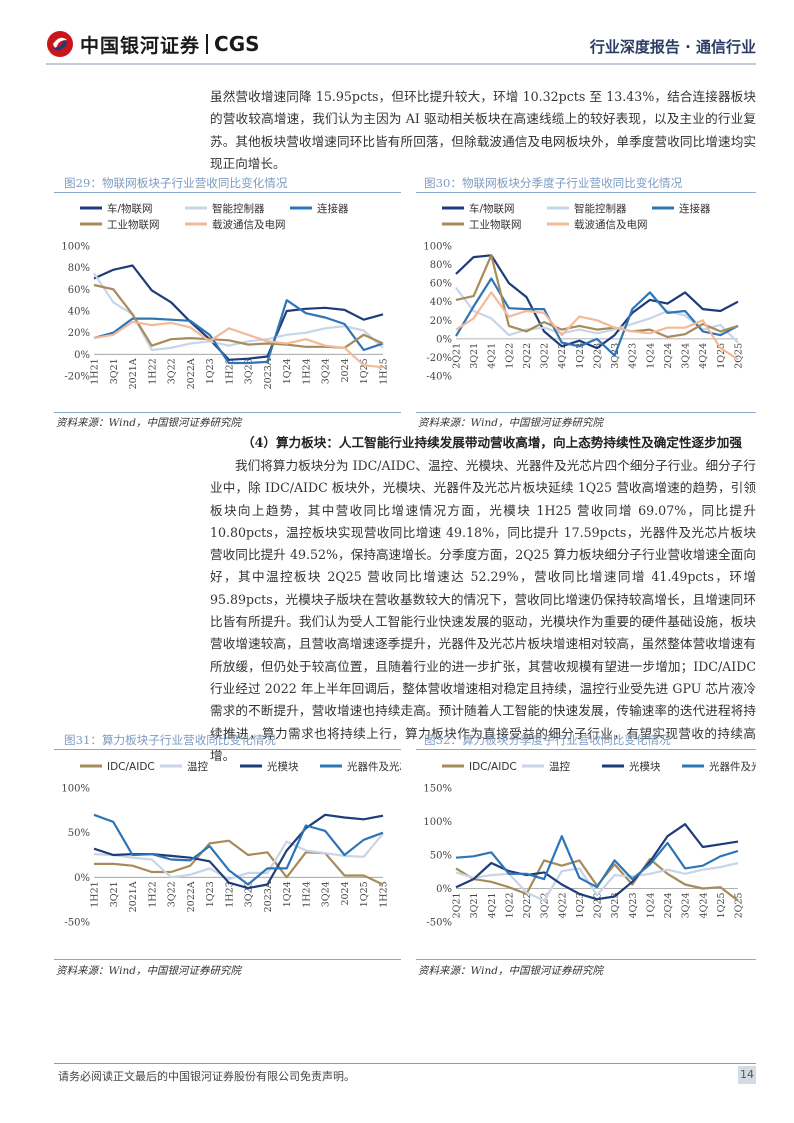  What do you see at coordinates (60, 44) in the screenshot?
I see `logo-mark-icon` at bounding box center [60, 44].